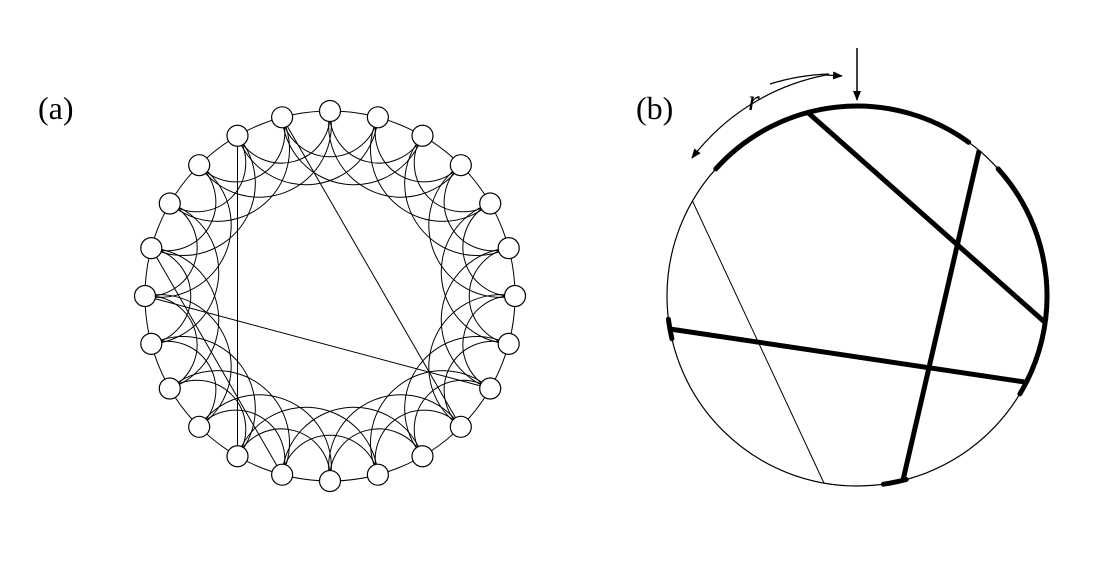 Image resolution: width=1112 pixels, height=564 pixels. Describe the element at coordinates (834, 75) in the screenshot. I see `range-arrow-right` at that location.